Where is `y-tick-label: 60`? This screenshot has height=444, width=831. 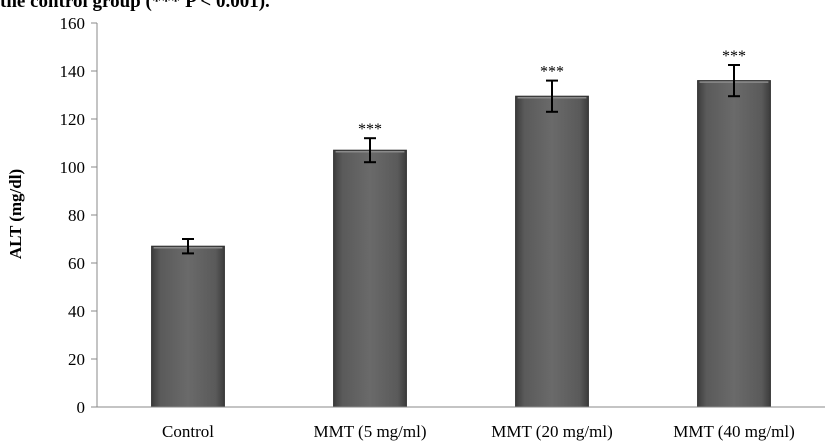
y-tick-label: 60 is located at coordinates (76, 263).